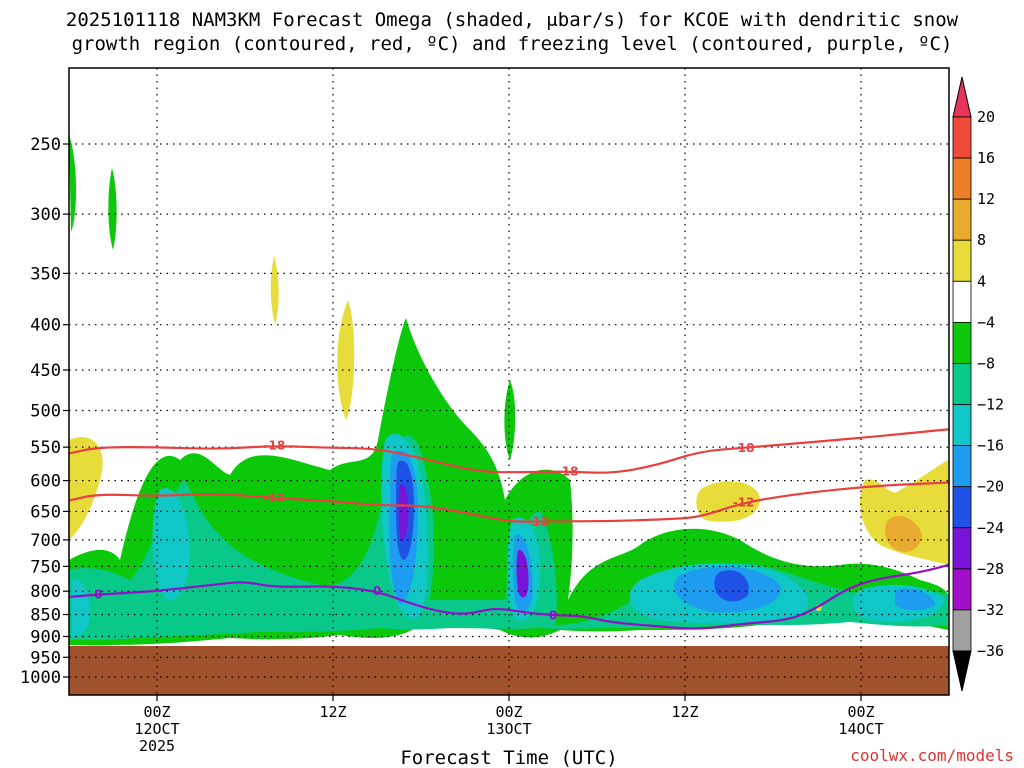  Describe the element at coordinates (45, 215) in the screenshot. I see `y-tick-label: 300` at that location.